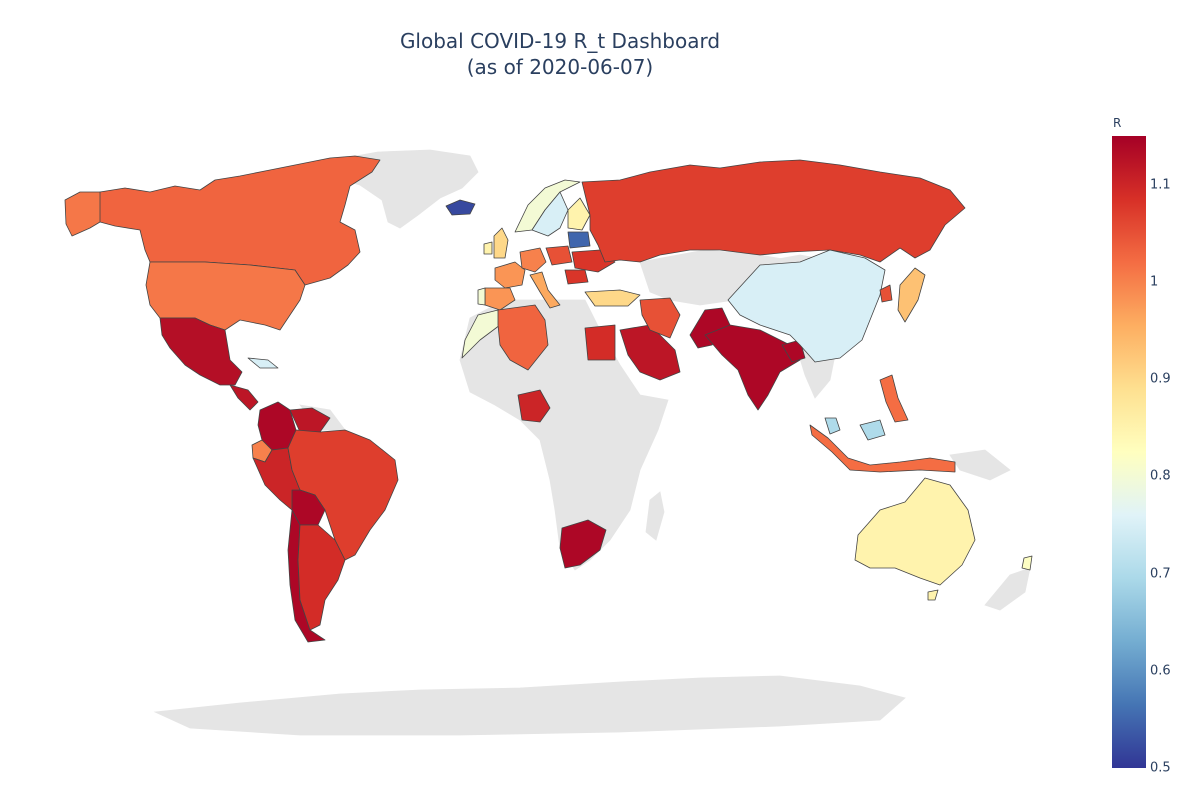  I want to click on colorbar-tick: 0.9, so click(1160, 379).